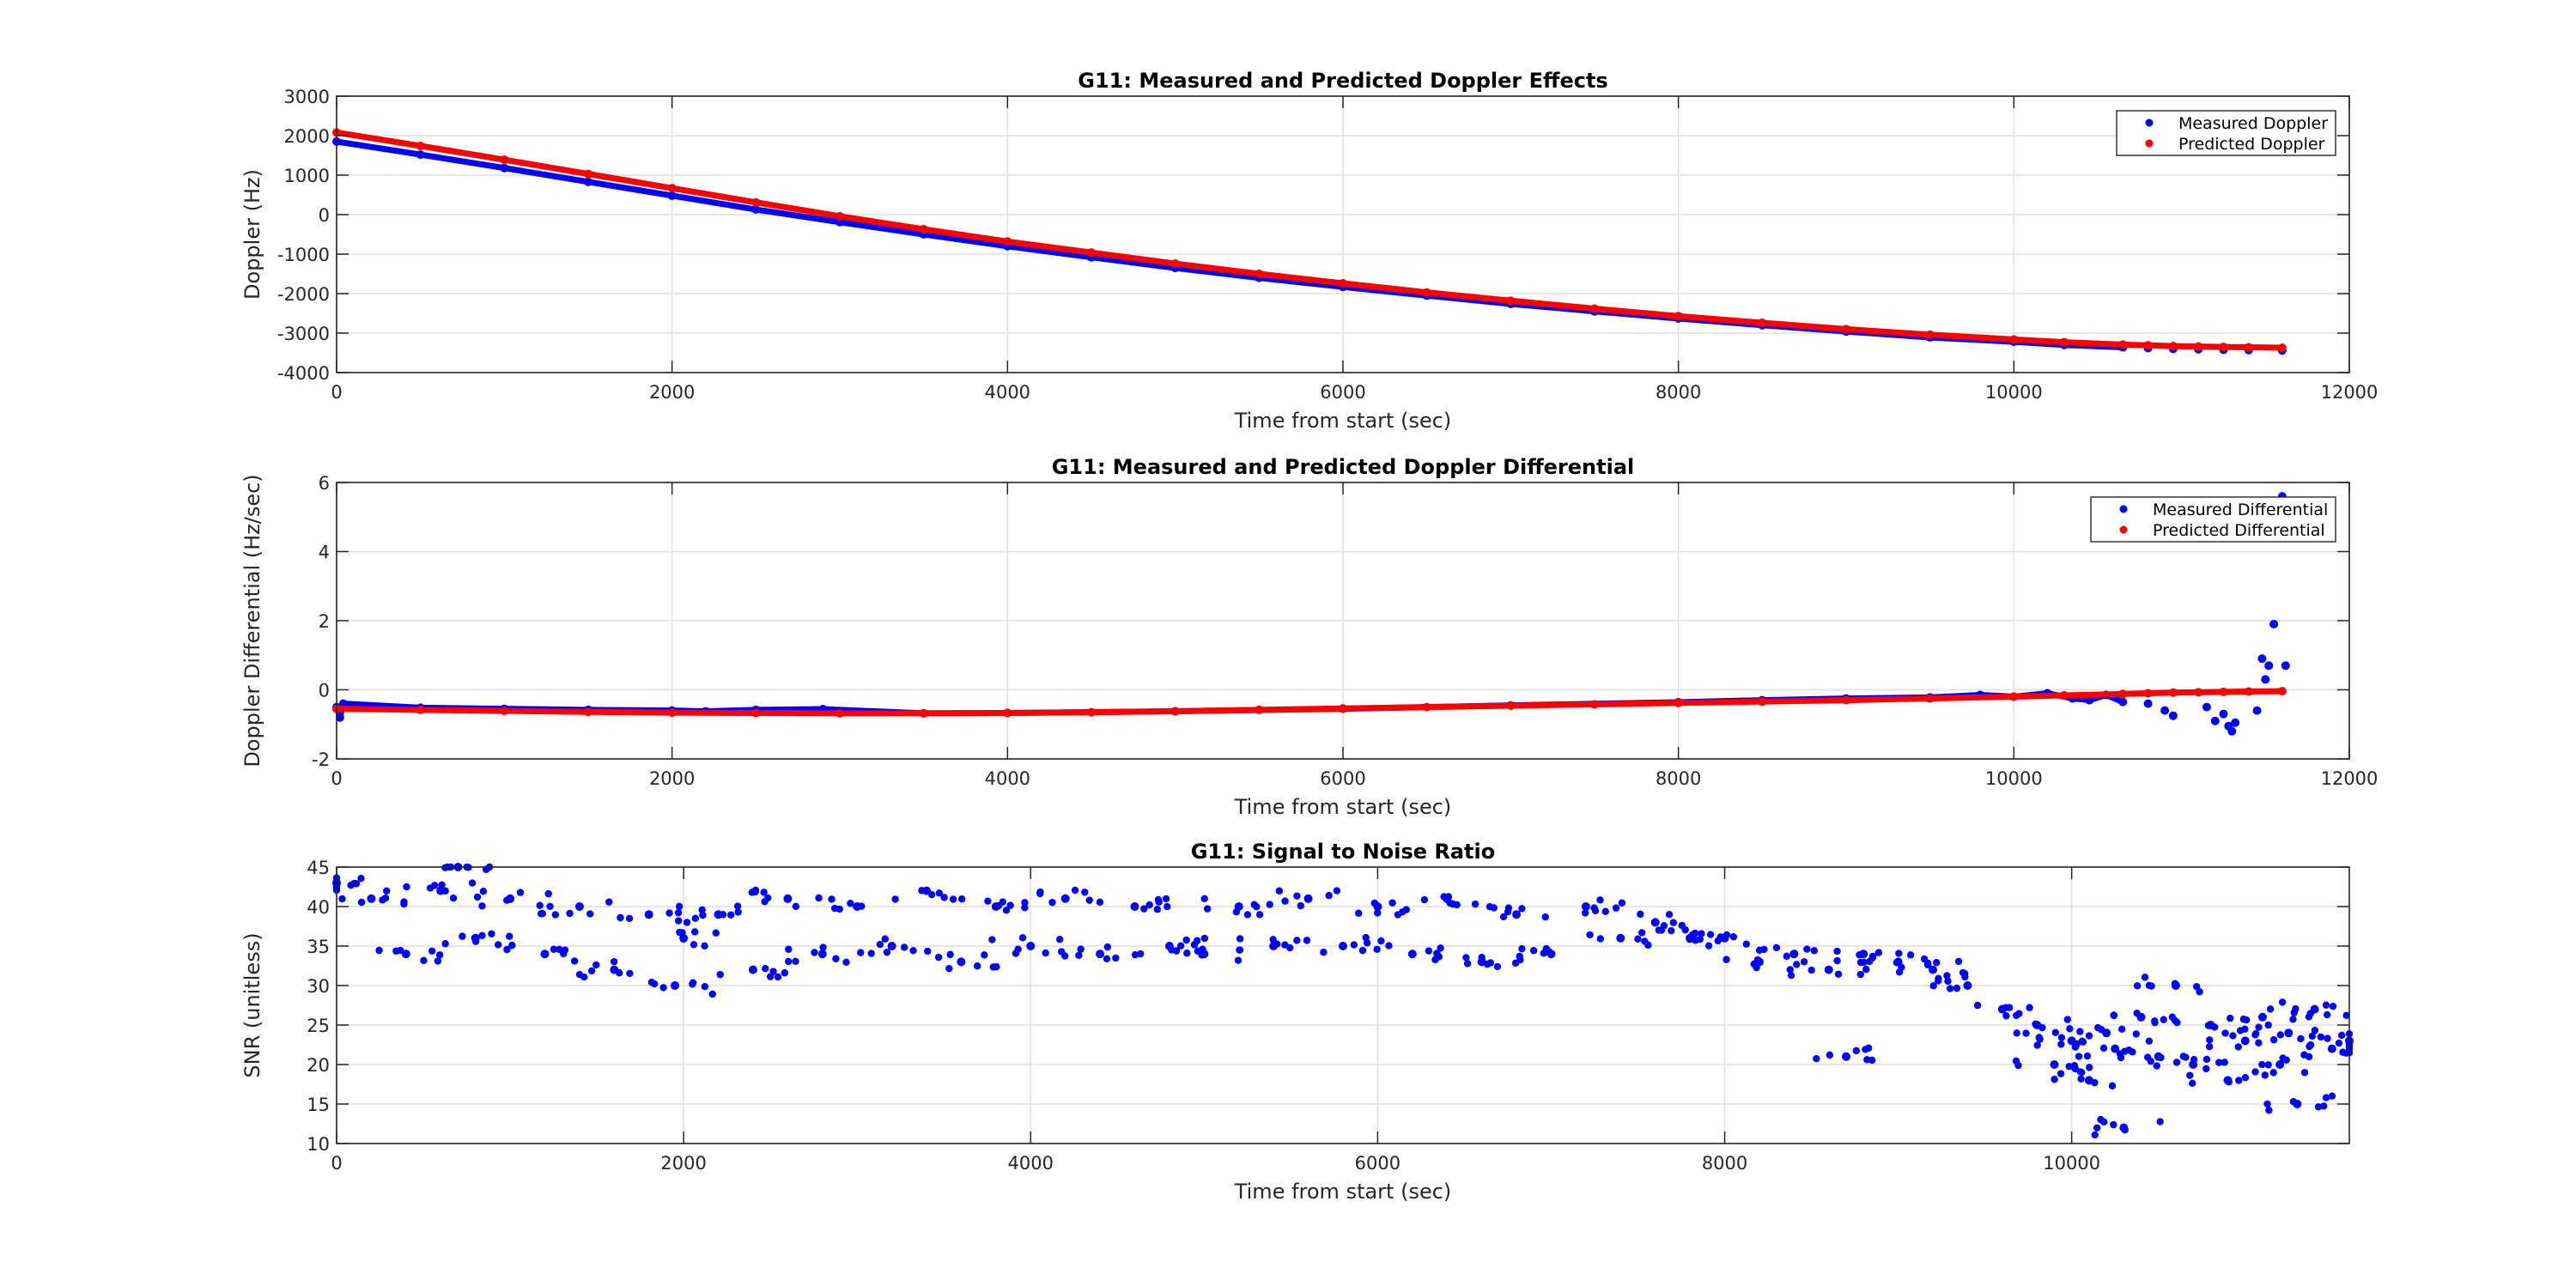 Image resolution: width=2576 pixels, height=1274 pixels. What do you see at coordinates (2226, 133) in the screenshot?
I see `legend: Measured Doppler Predicted Doppler` at bounding box center [2226, 133].